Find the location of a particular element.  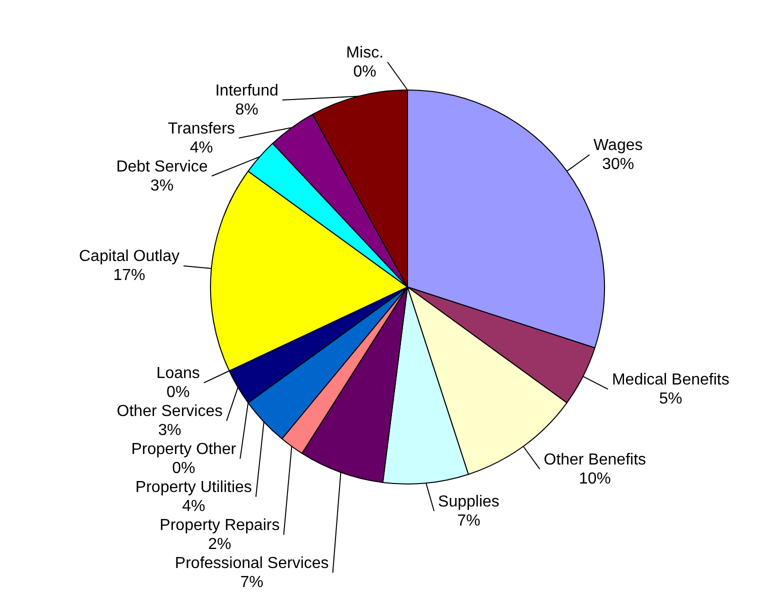

data-label: 5% is located at coordinates (670, 399).